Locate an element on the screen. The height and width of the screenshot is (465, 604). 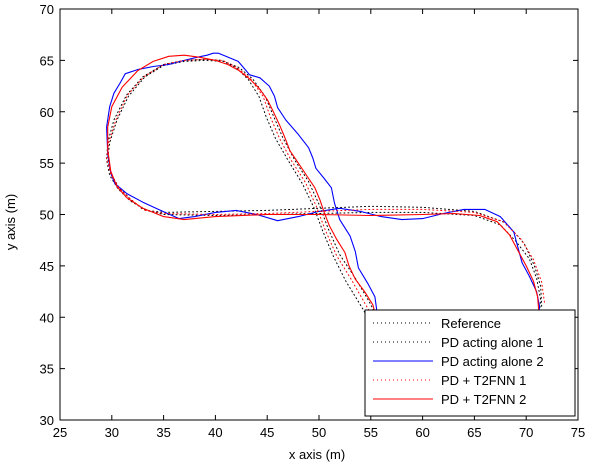
legend-label-pd-t2fnn-2: PD + T2FNN 2 is located at coordinates (483, 399).